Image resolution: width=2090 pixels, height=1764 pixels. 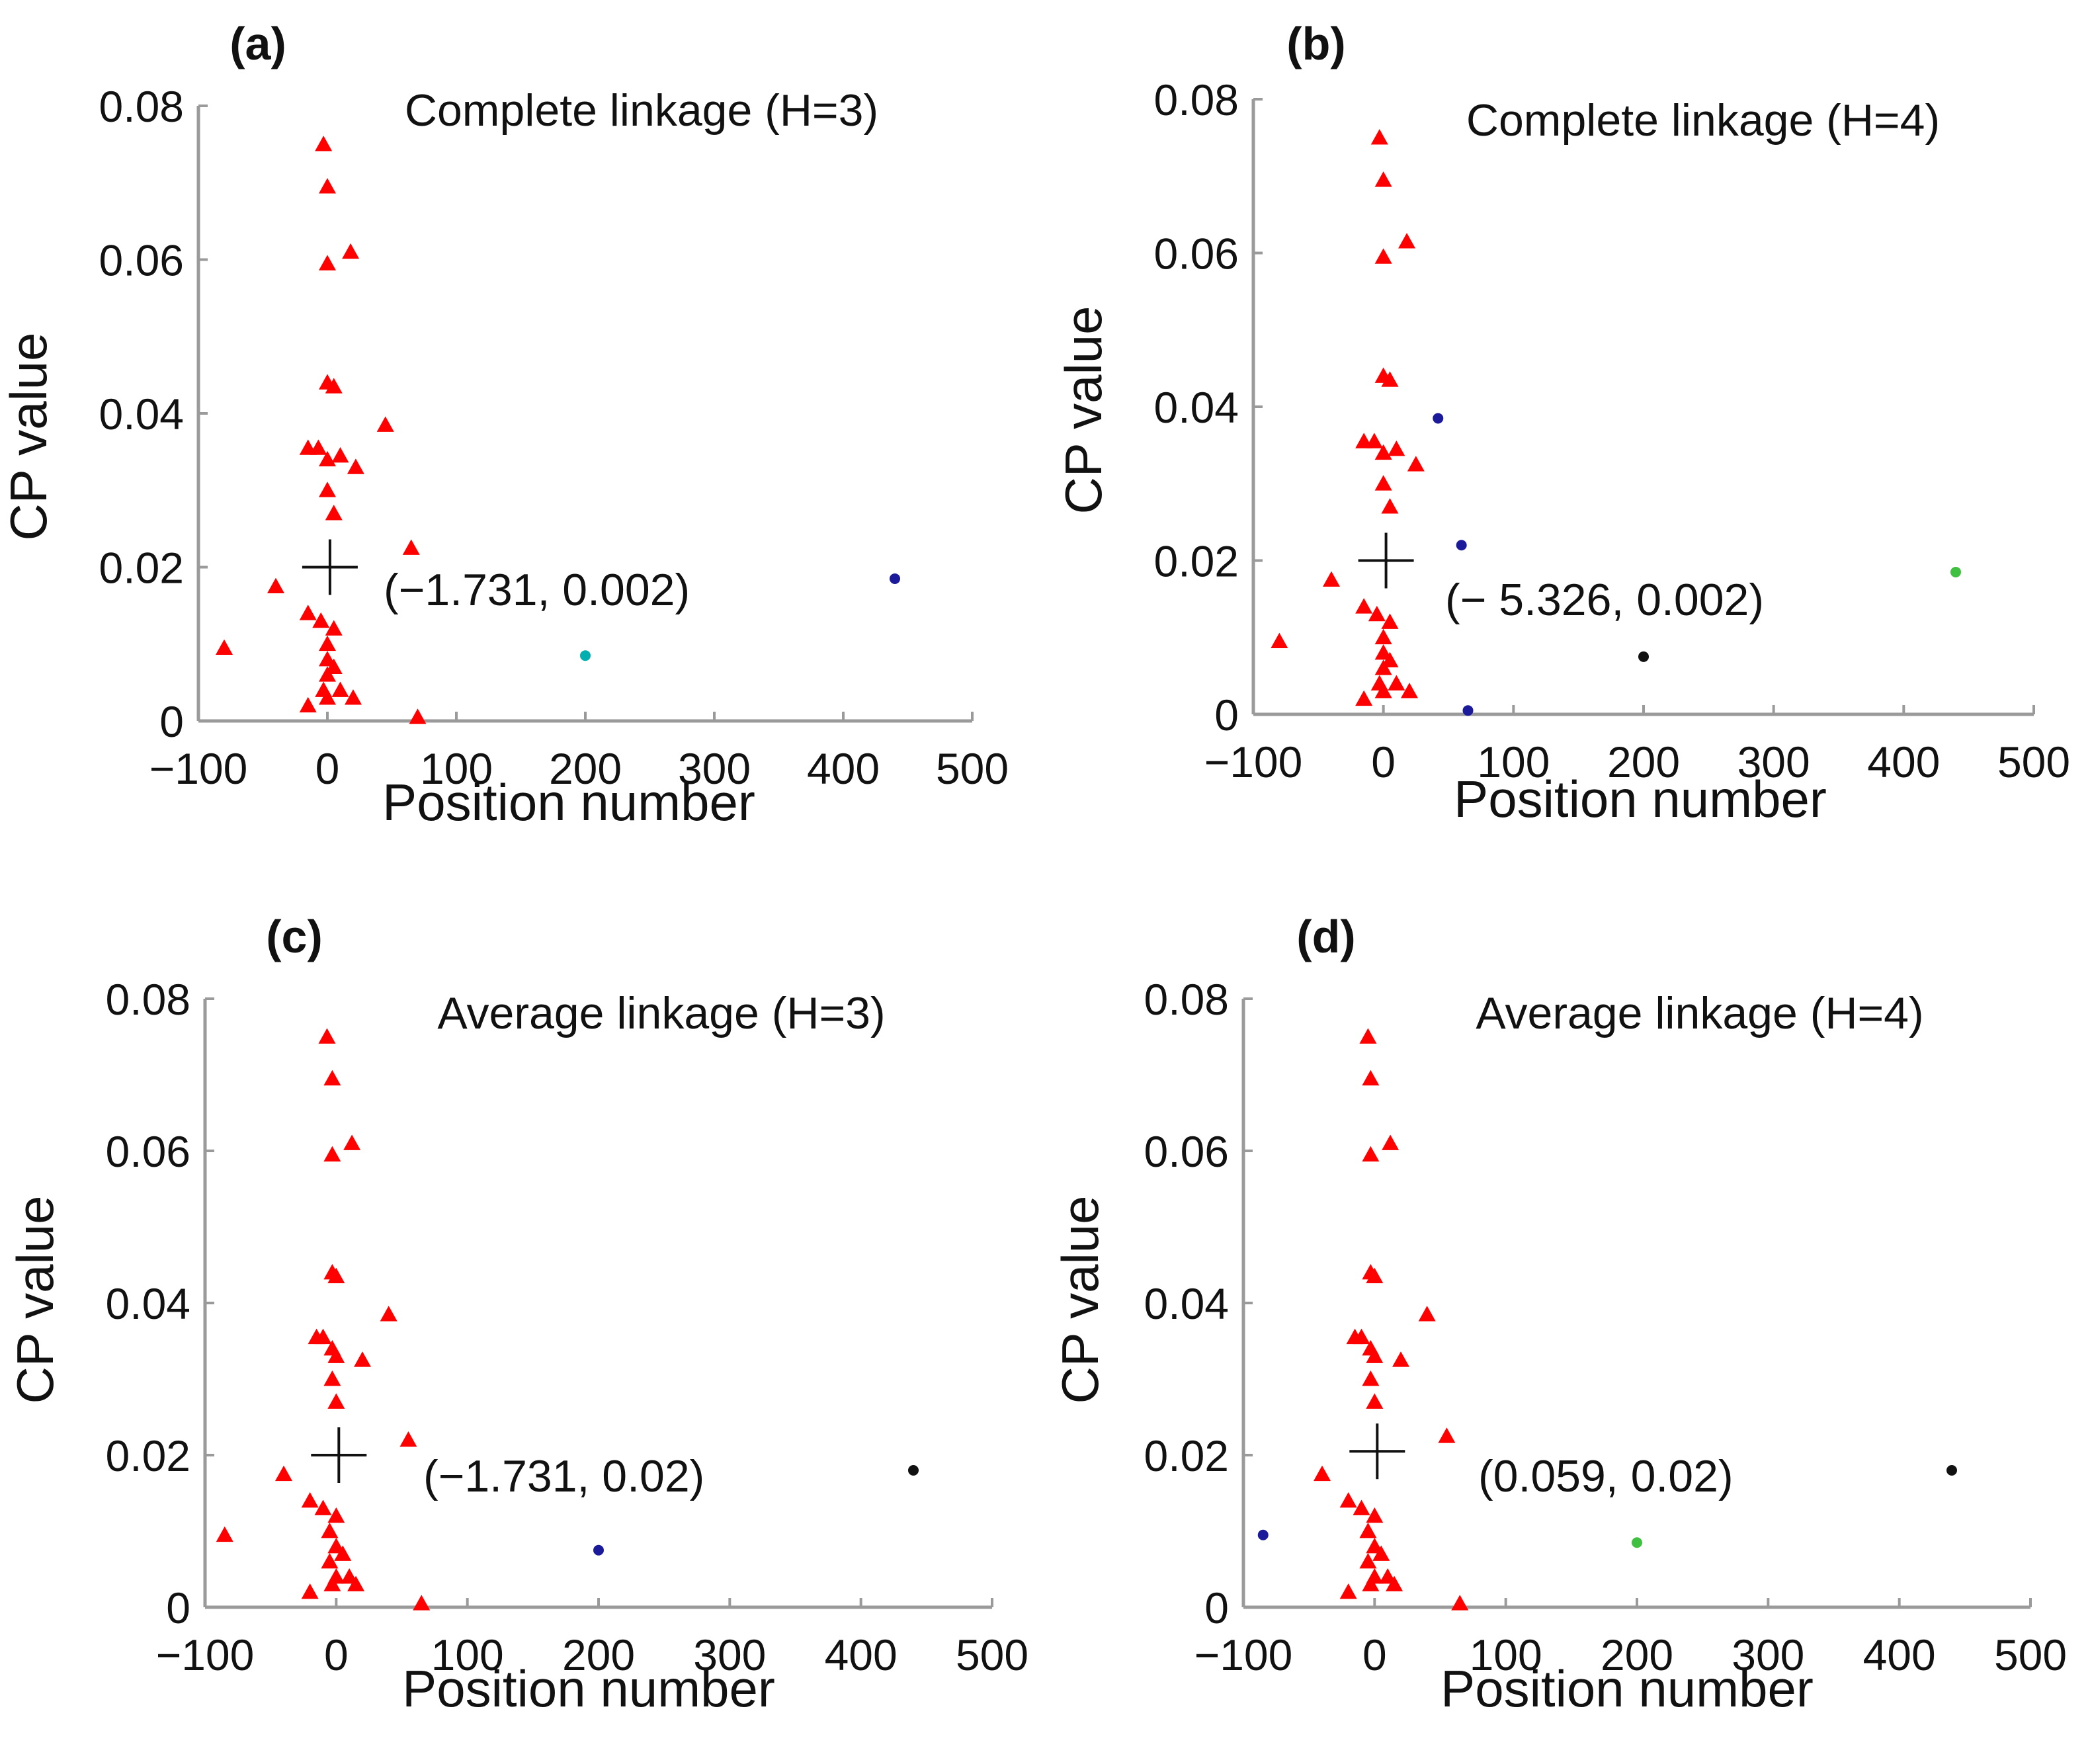 What do you see at coordinates (1348, 417) in the screenshot?
I see `series-main-cluster` at bounding box center [1348, 417].